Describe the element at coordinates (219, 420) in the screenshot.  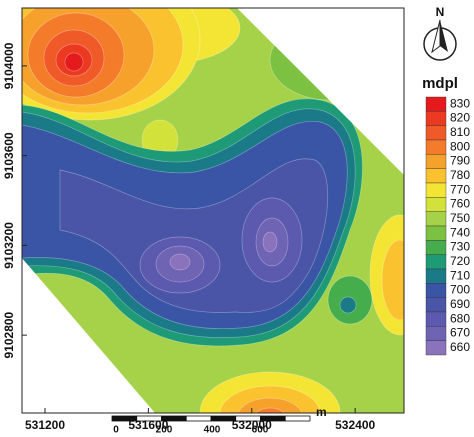
I see `scale-bar: 0 200 400 600 m` at that location.